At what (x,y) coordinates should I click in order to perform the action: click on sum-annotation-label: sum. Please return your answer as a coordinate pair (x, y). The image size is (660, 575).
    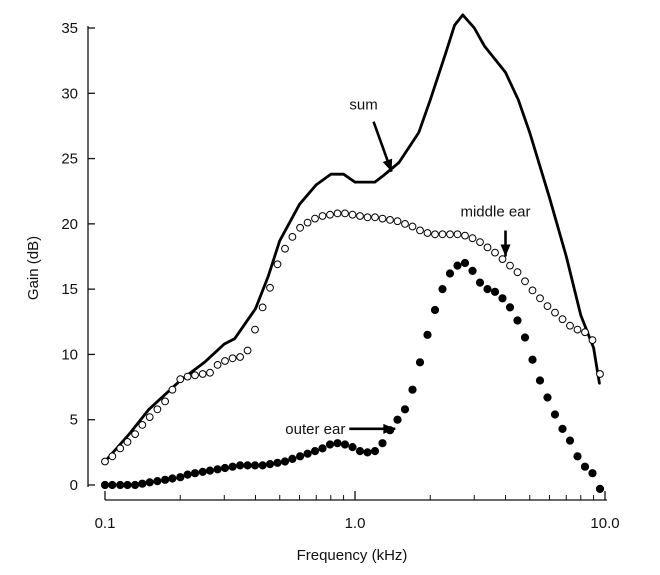
    Looking at the image, I should click on (363, 105).